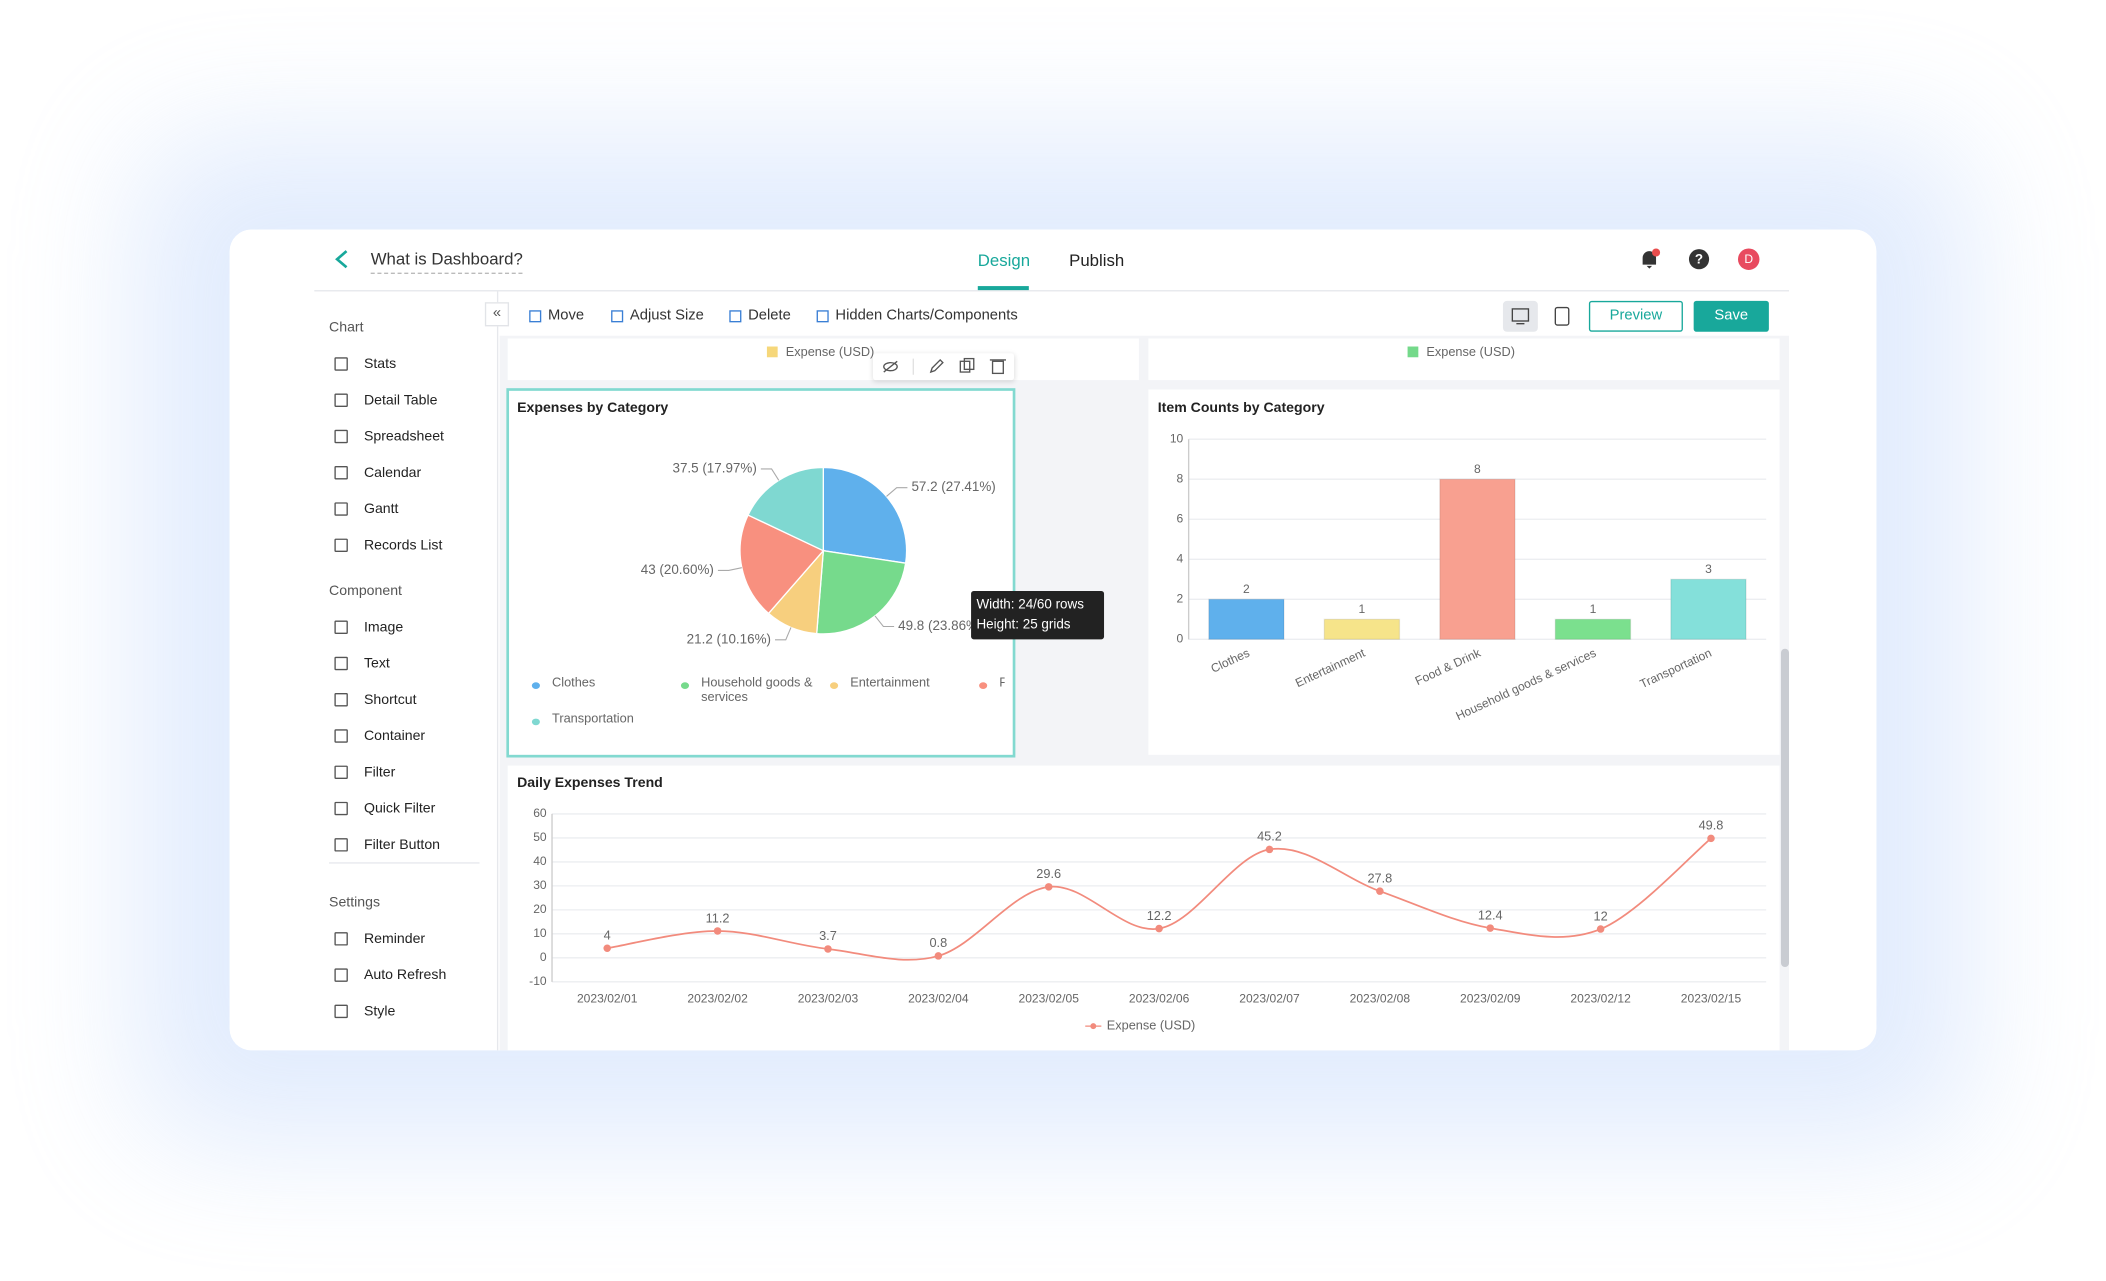 Image resolution: width=2106 pixels, height=1281 pixels. Describe the element at coordinates (1330, 667) in the screenshot. I see `x-tick-label: Entertainment` at that location.